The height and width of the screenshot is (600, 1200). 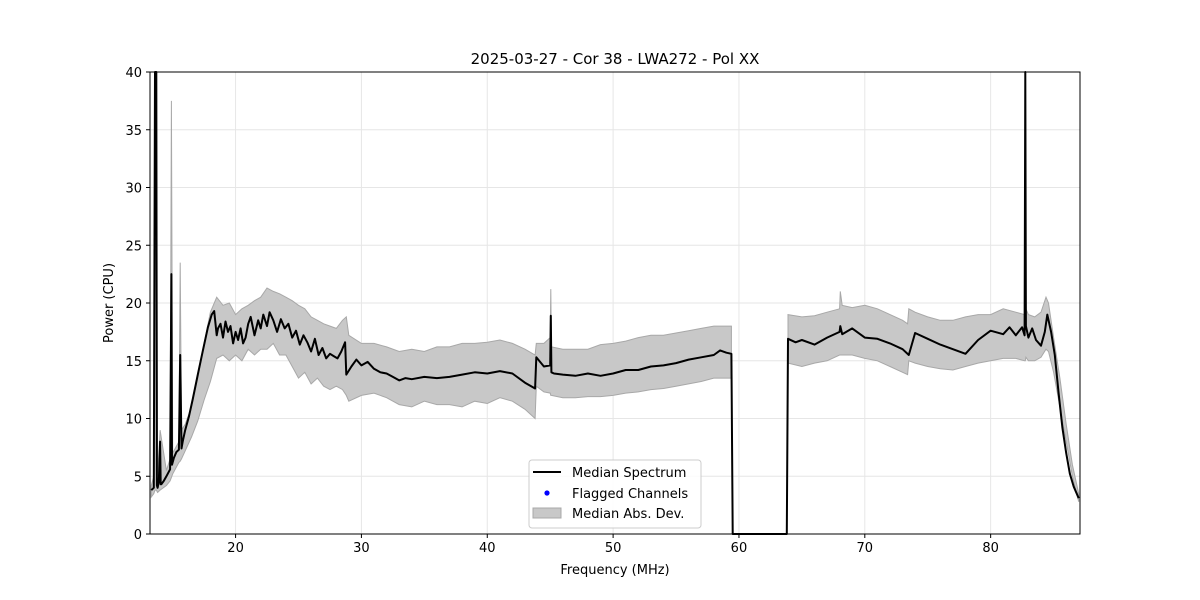 What do you see at coordinates (133, 420) in the screenshot?
I see `y-tick-label: 10` at bounding box center [133, 420].